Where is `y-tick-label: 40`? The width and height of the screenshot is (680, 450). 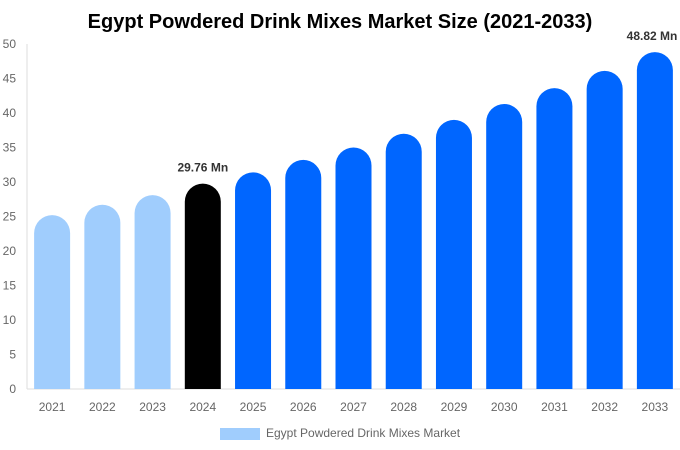
y-tick-label: 40 is located at coordinates (10, 113).